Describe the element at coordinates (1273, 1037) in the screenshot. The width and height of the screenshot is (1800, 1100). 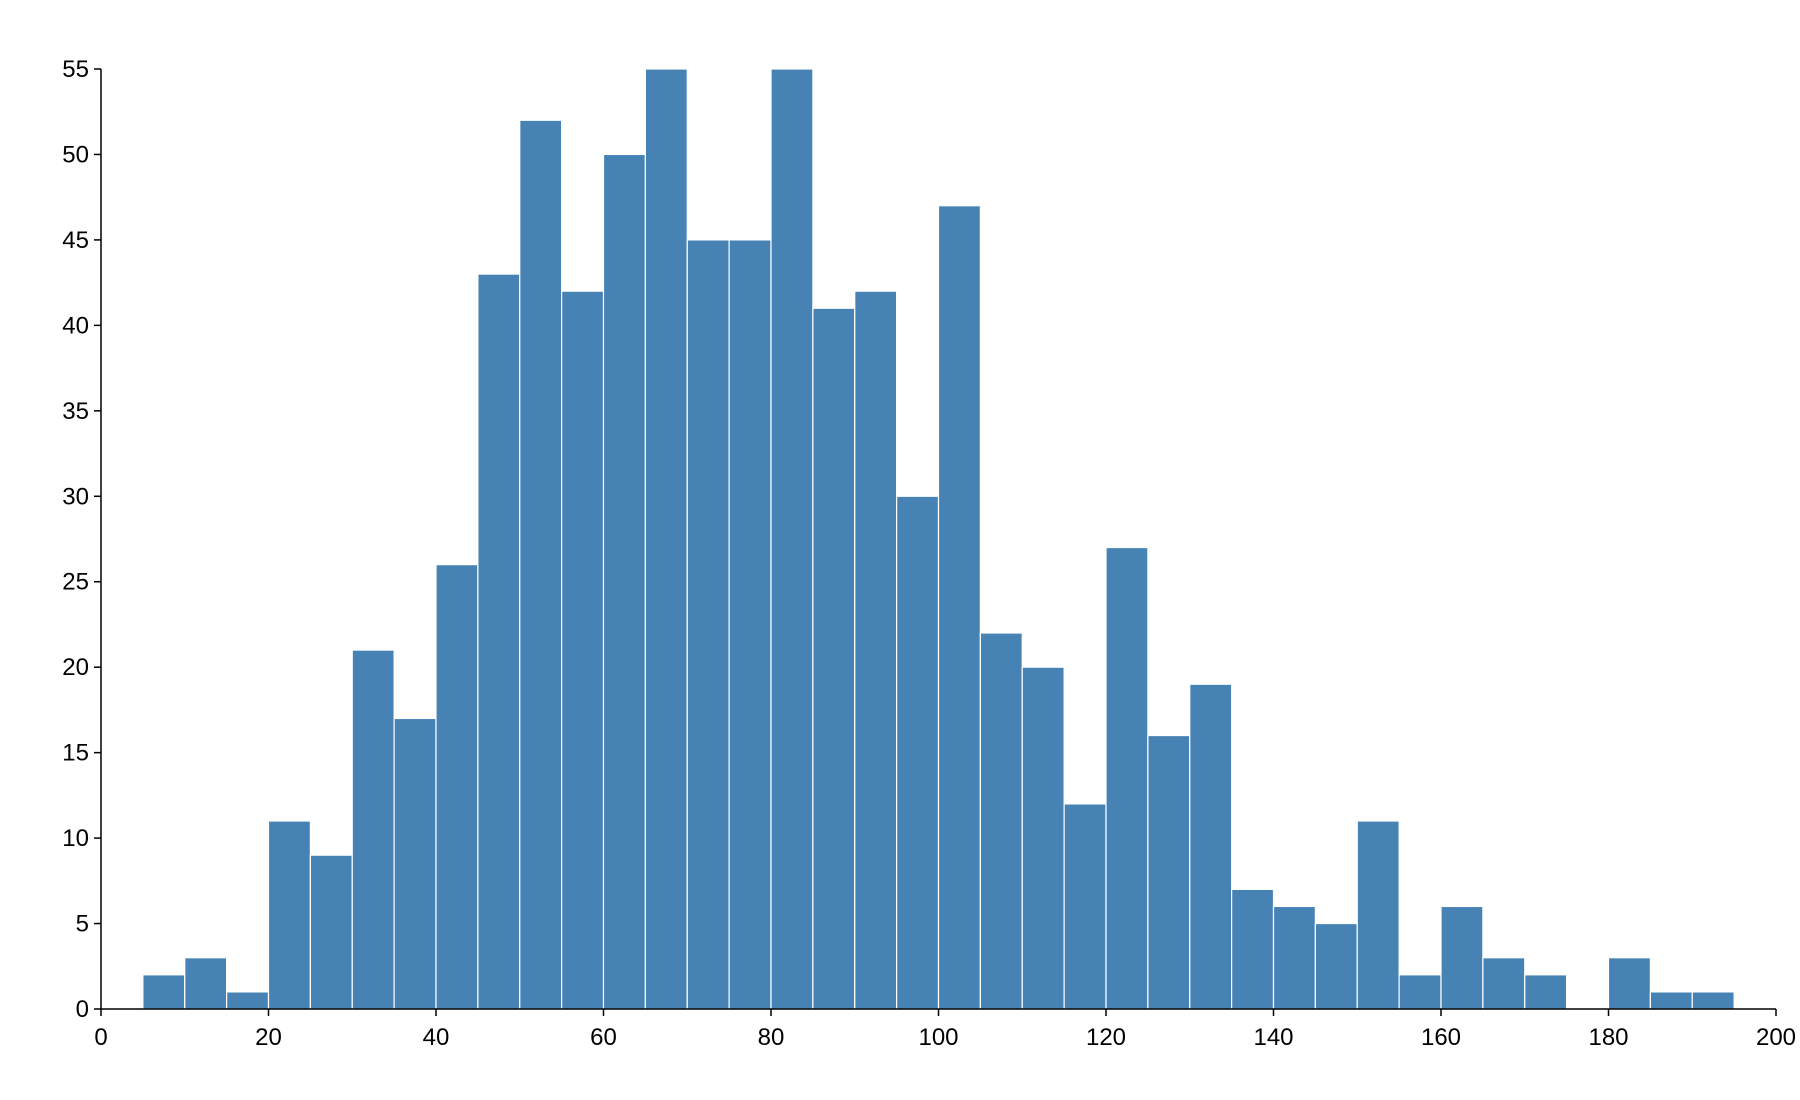
I see `x-tick-label: 140` at that location.